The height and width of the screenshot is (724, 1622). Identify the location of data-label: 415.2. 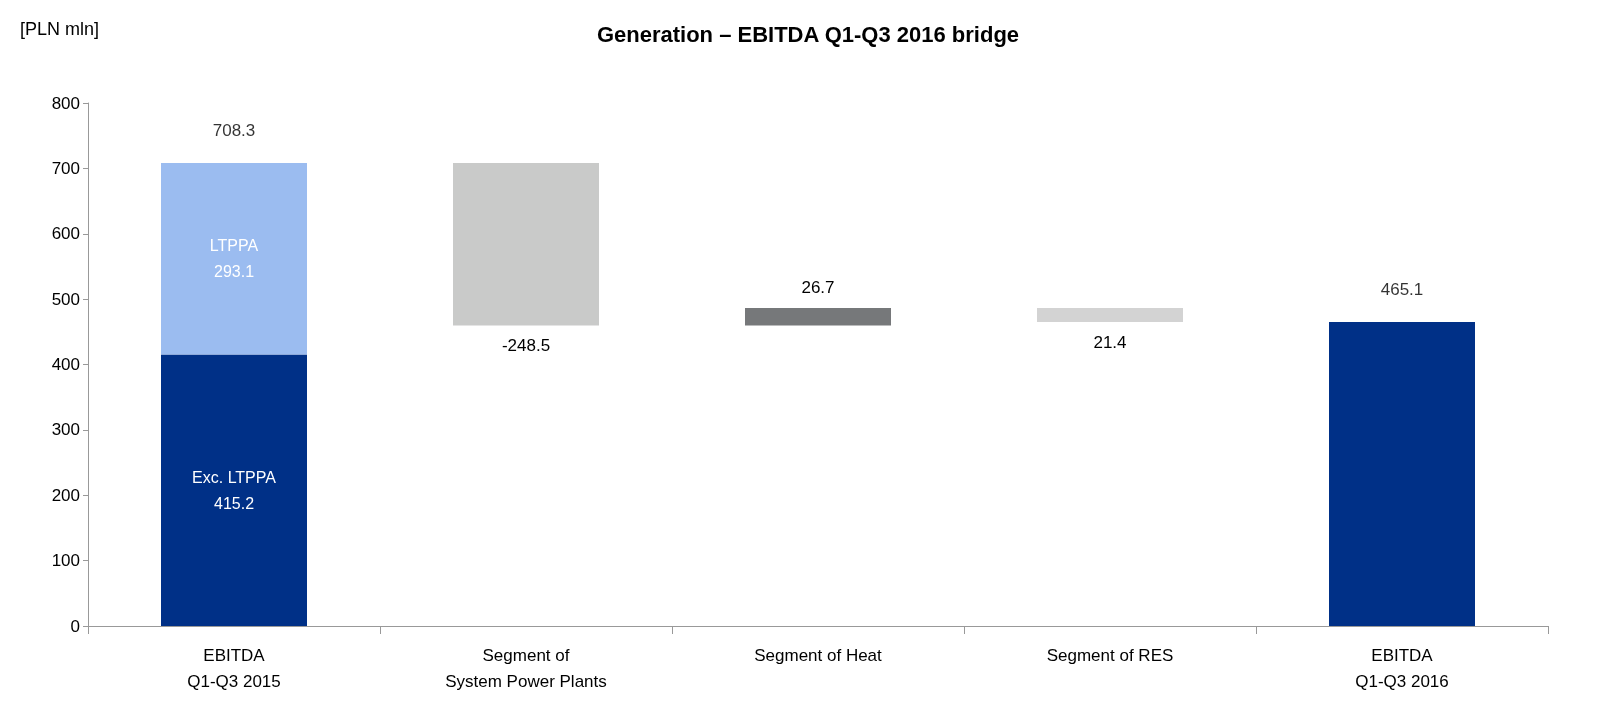
(234, 503).